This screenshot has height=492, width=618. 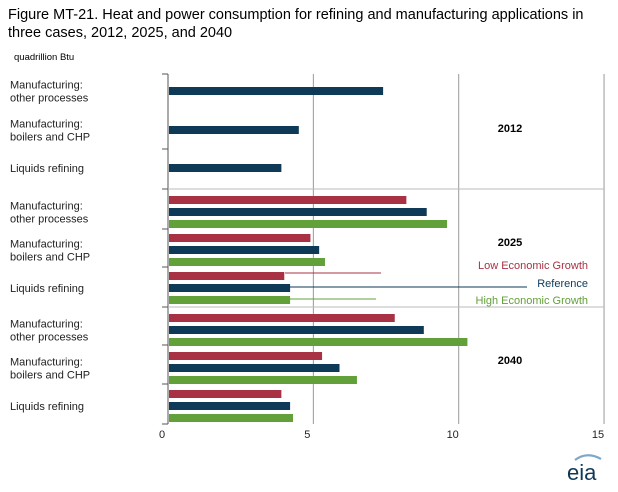 What do you see at coordinates (46, 86) in the screenshot?
I see `category-label-2012-1-line1: Manufacturing:` at bounding box center [46, 86].